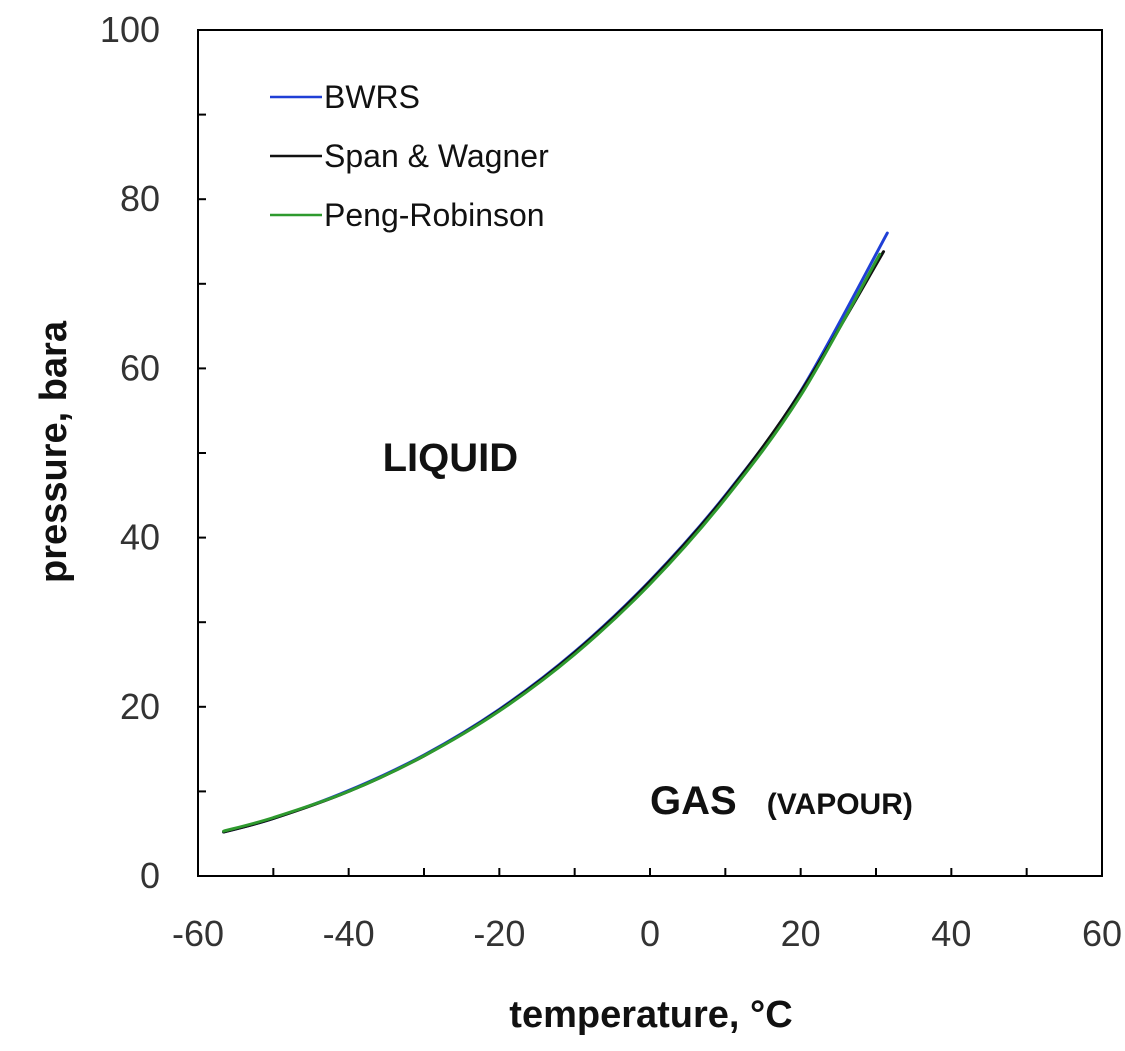 The width and height of the screenshot is (1125, 1051). Describe the element at coordinates (140, 706) in the screenshot. I see `y-tick-label: 20` at that location.